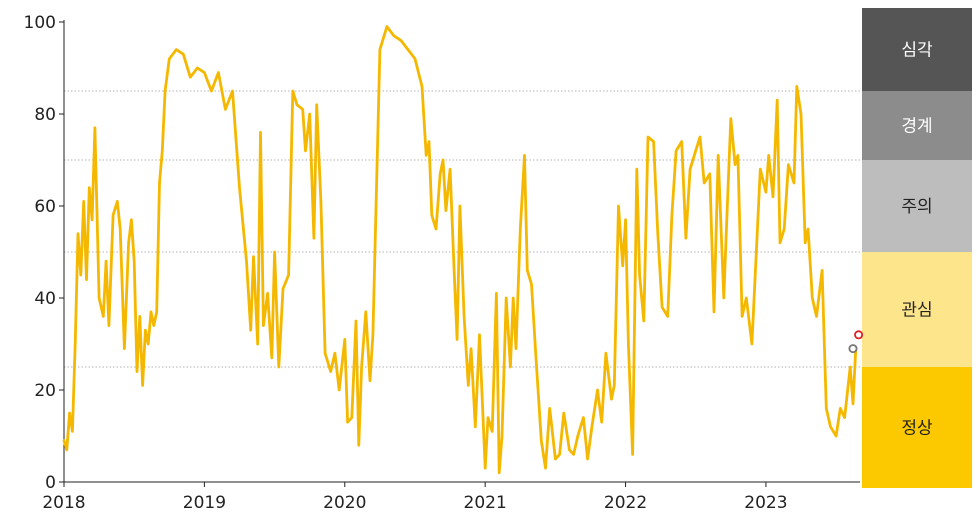  Describe the element at coordinates (50, 483) in the screenshot. I see `y-tick-label: 0` at that location.